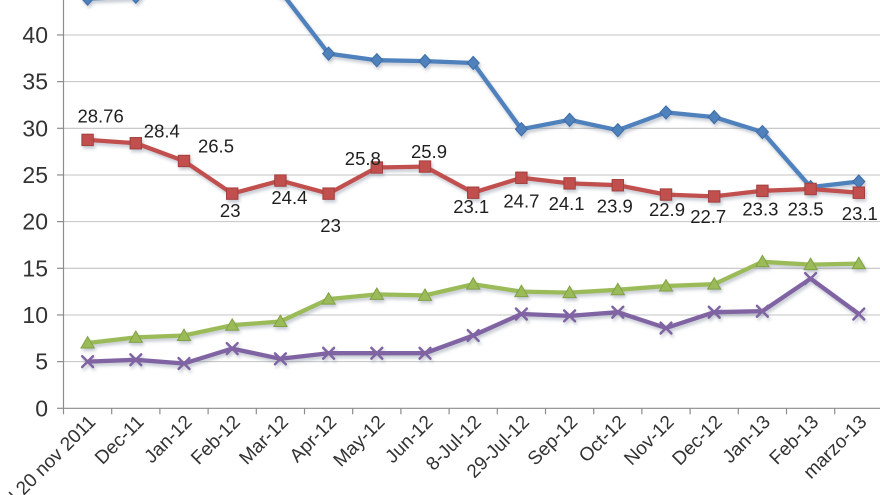  I want to click on y-axis-label: 40, so click(35, 35).